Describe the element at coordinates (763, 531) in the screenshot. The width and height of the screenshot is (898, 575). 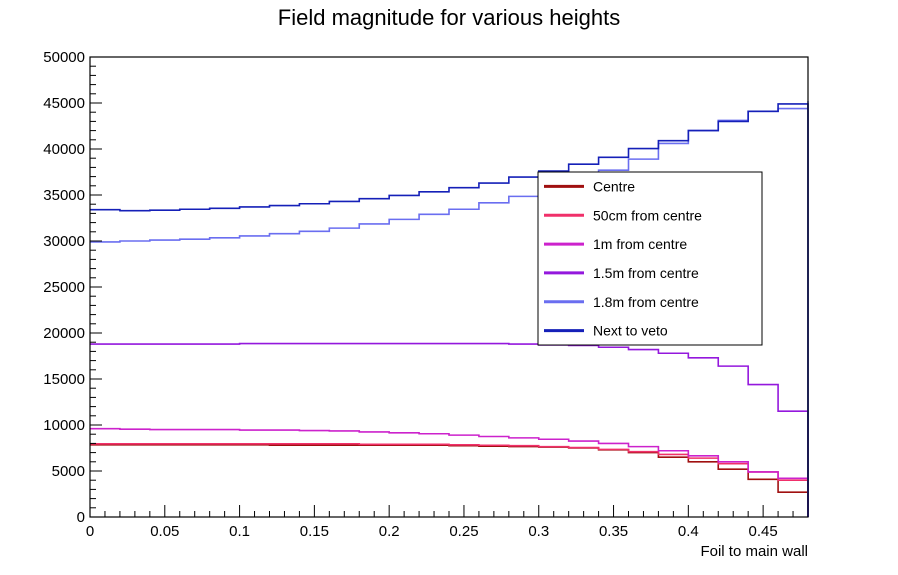
I see `x-tick-label: 0.45` at that location.